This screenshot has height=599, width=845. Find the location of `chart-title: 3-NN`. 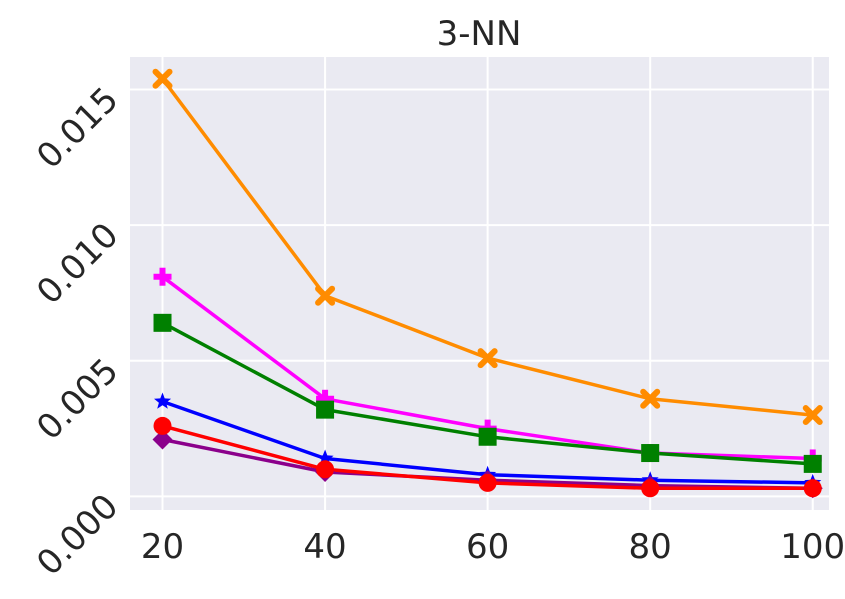

chart-title: 3-NN is located at coordinates (479, 34).